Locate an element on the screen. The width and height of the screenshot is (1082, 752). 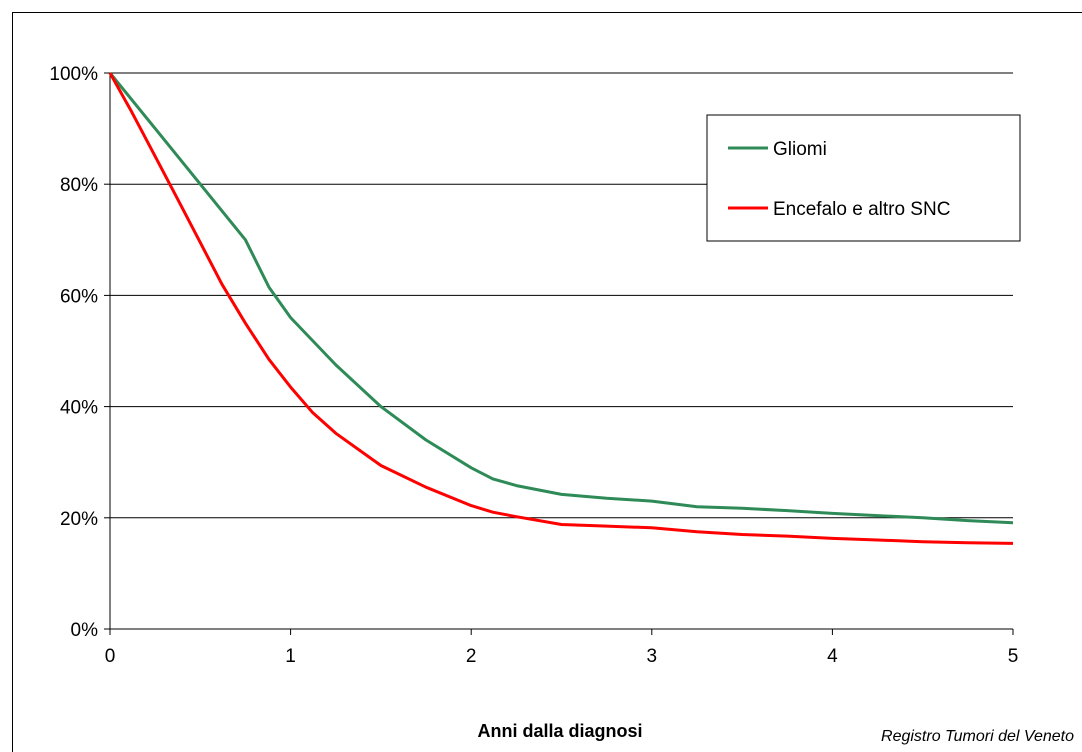
legend-box is located at coordinates (863, 178).